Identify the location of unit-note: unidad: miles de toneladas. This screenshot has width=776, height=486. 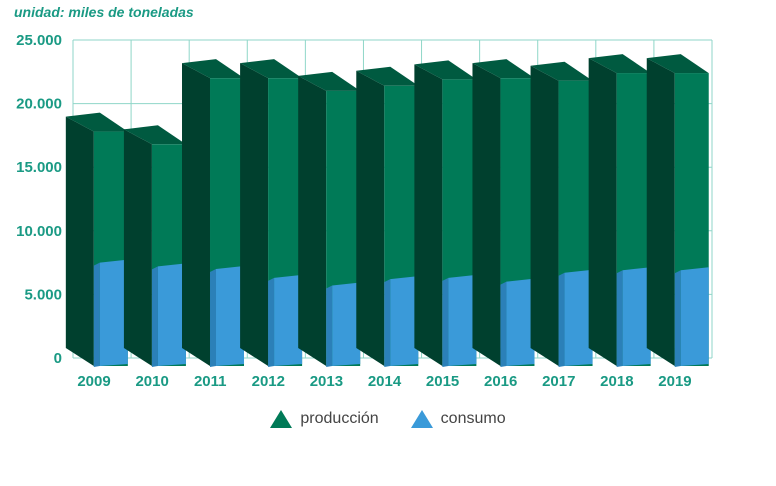
(104, 12).